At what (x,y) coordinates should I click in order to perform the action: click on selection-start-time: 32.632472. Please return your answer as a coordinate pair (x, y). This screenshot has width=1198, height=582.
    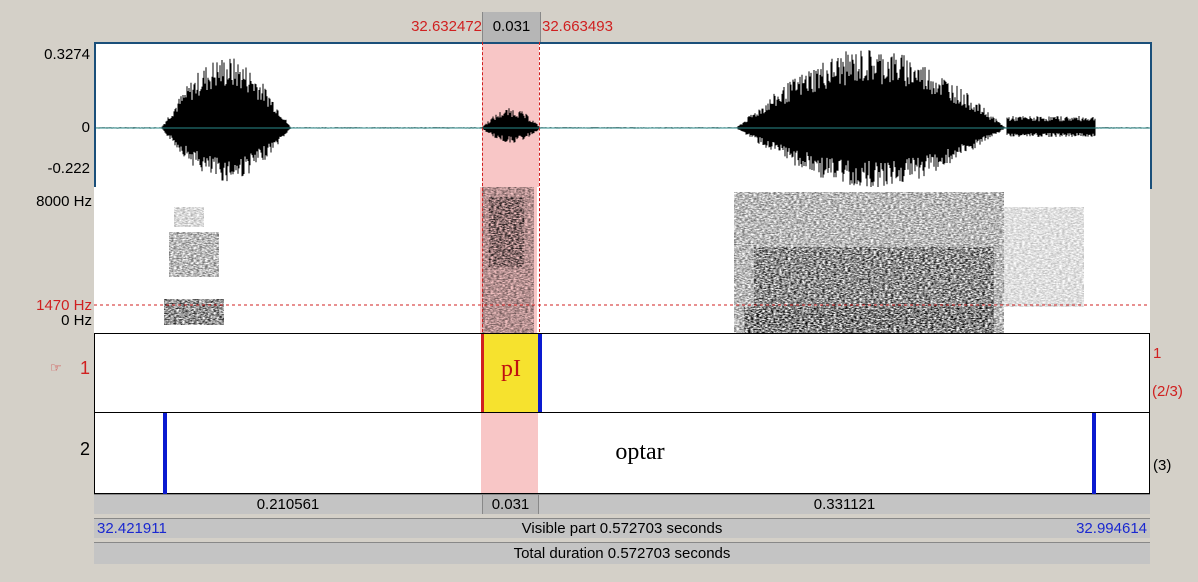
    Looking at the image, I should click on (446, 26).